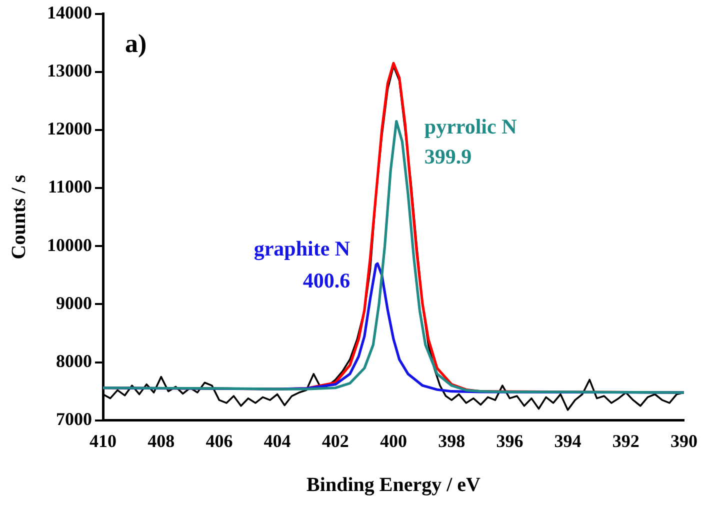  What do you see at coordinates (335, 440) in the screenshot?
I see `x-tick-label: 402` at bounding box center [335, 440].